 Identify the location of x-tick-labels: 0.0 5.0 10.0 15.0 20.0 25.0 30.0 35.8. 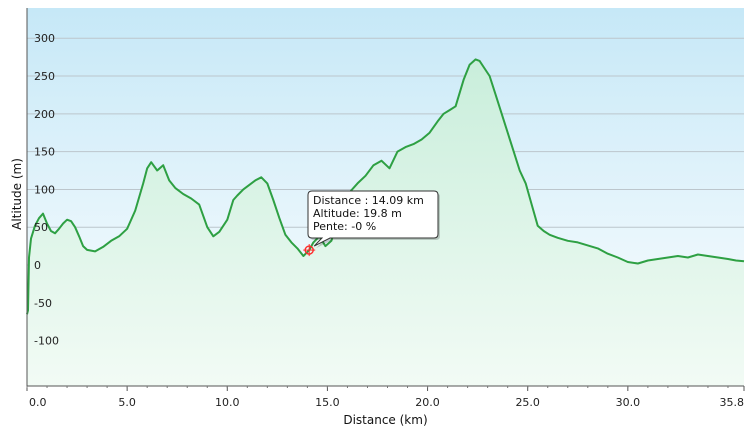
(386, 402).